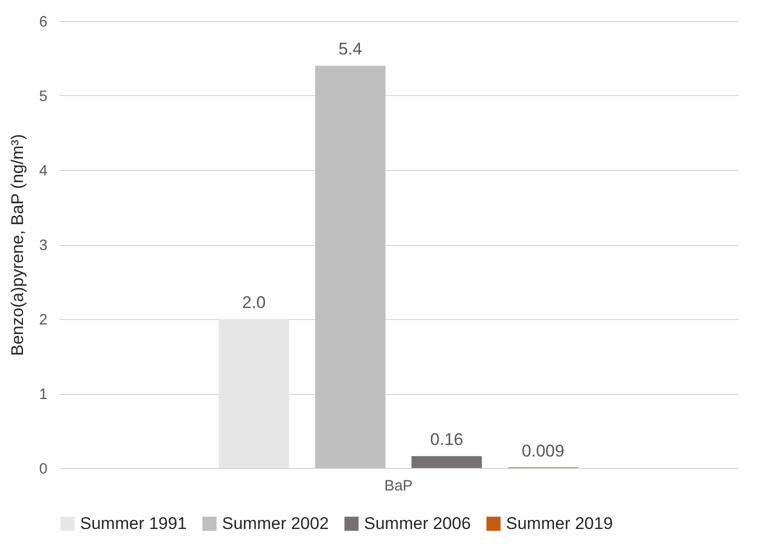 This screenshot has height=552, width=764. I want to click on y-axis-title: Benzo(a)pyrene, BaP (ng/m³), so click(18, 245).